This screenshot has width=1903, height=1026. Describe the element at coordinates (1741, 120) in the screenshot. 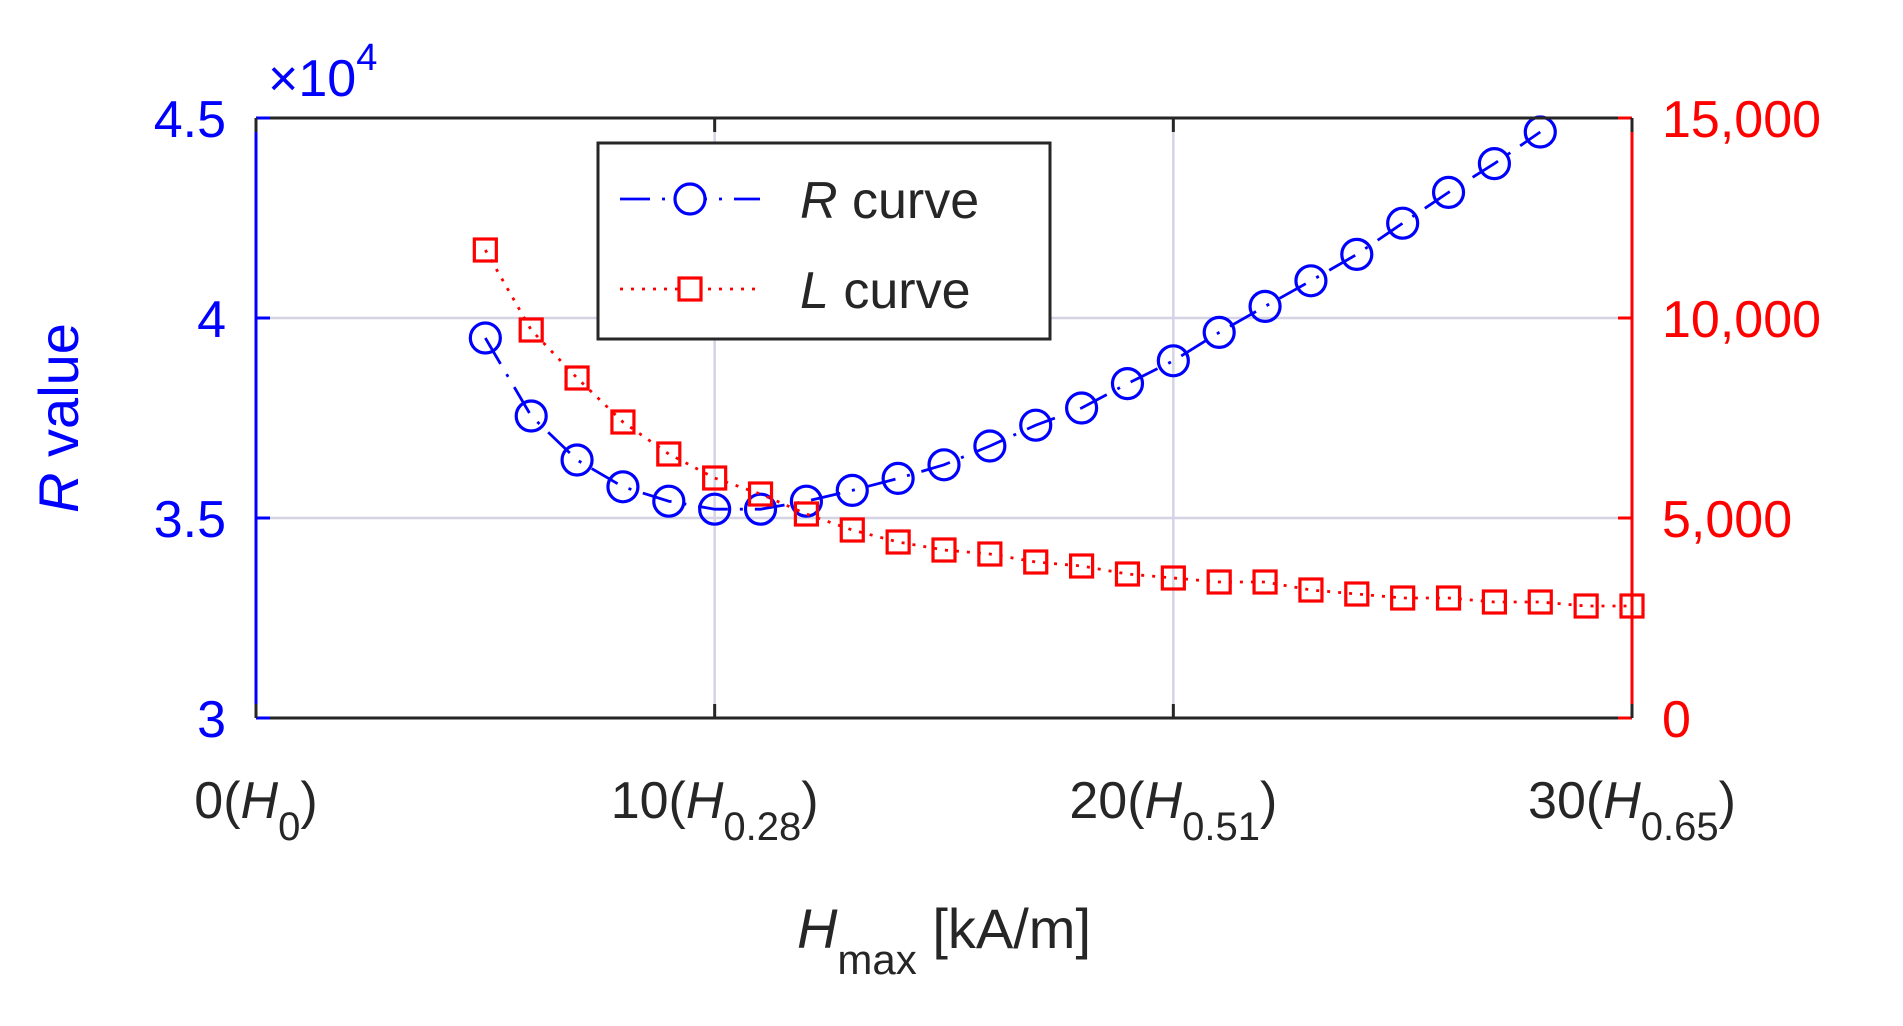

I see `right-tick-label: 15,000` at that location.